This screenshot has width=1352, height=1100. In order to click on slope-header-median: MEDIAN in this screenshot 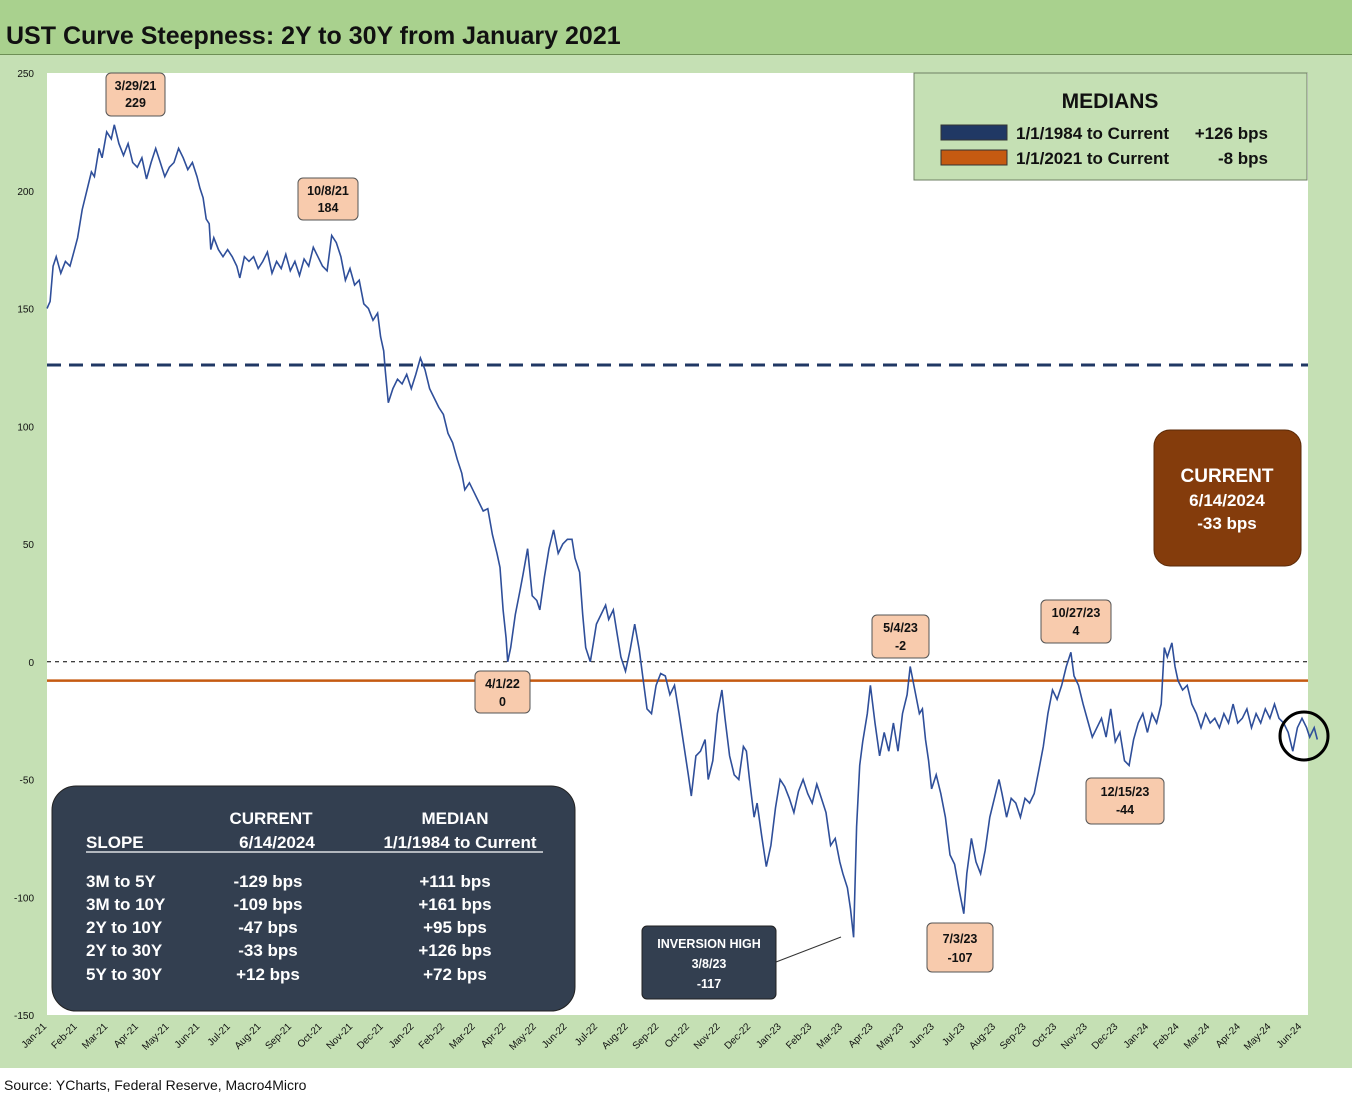, I will do `click(454, 818)`.